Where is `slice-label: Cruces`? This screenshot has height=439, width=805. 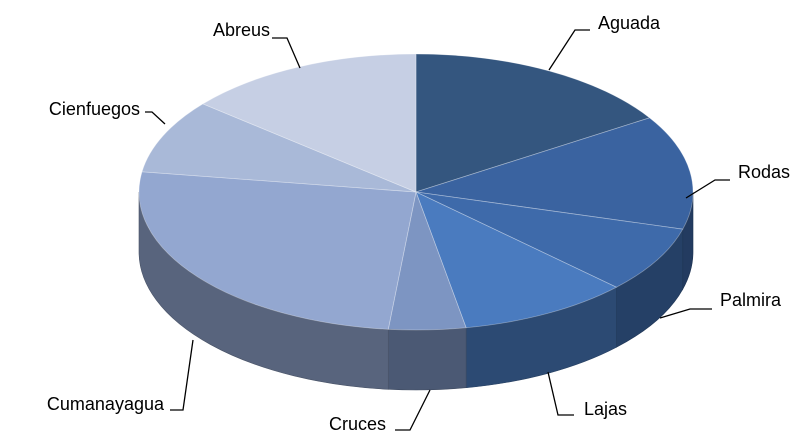 slice-label: Cruces is located at coordinates (357, 424).